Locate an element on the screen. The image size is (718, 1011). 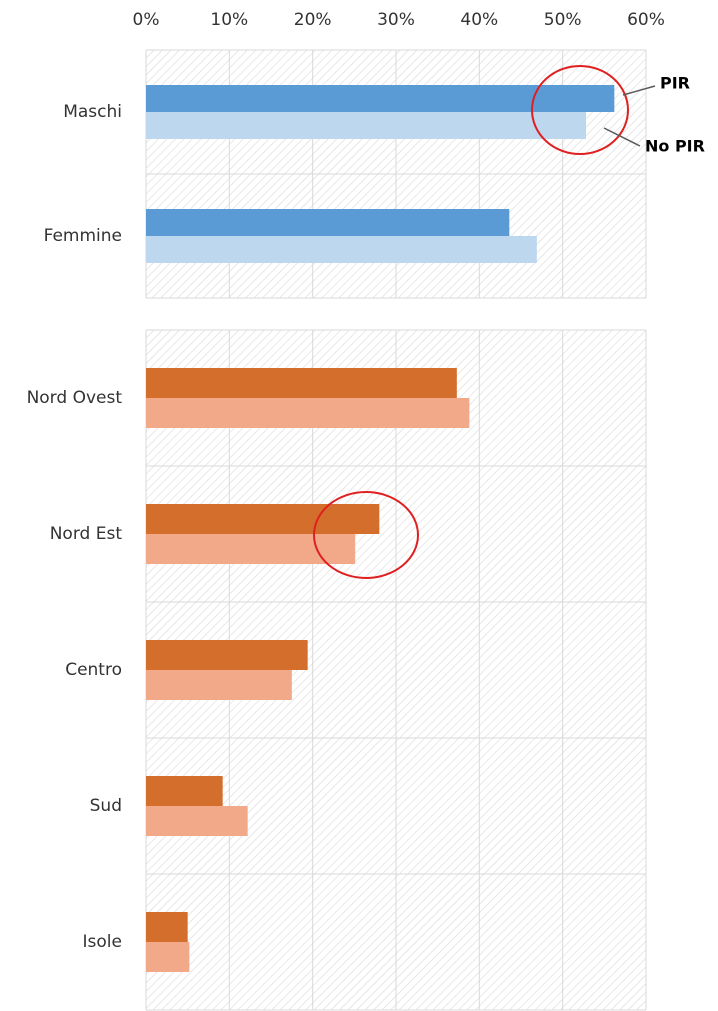
x-tick-label: 0% is located at coordinates (146, 20).